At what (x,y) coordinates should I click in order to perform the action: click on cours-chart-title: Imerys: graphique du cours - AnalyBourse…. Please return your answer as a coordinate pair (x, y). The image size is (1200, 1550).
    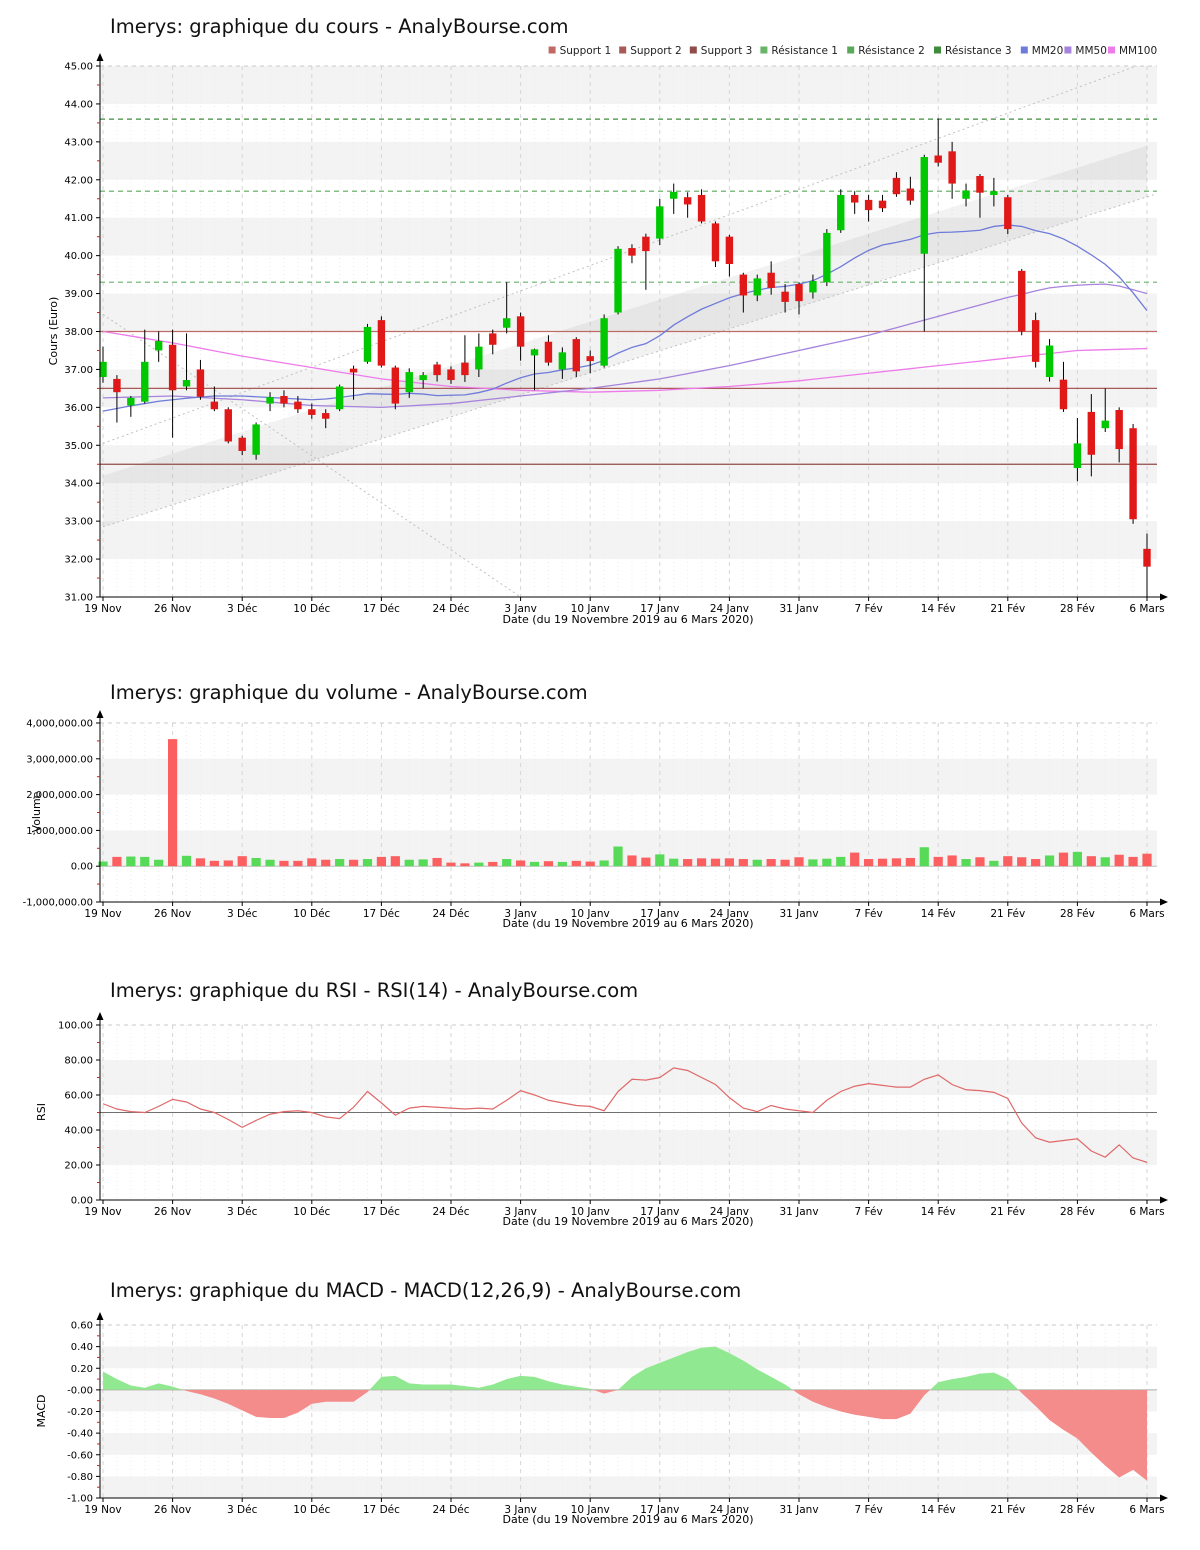
    Looking at the image, I should click on (339, 26).